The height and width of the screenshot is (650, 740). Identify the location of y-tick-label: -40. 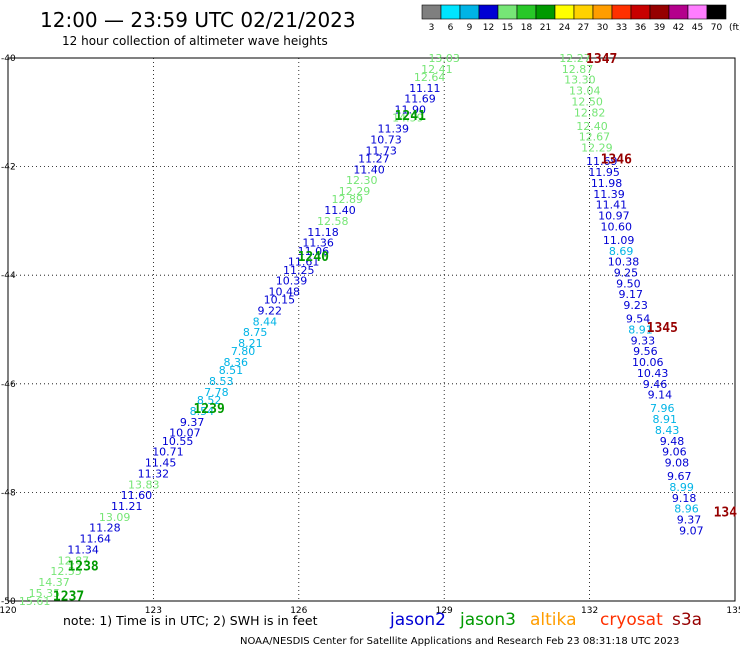
(8, 59).